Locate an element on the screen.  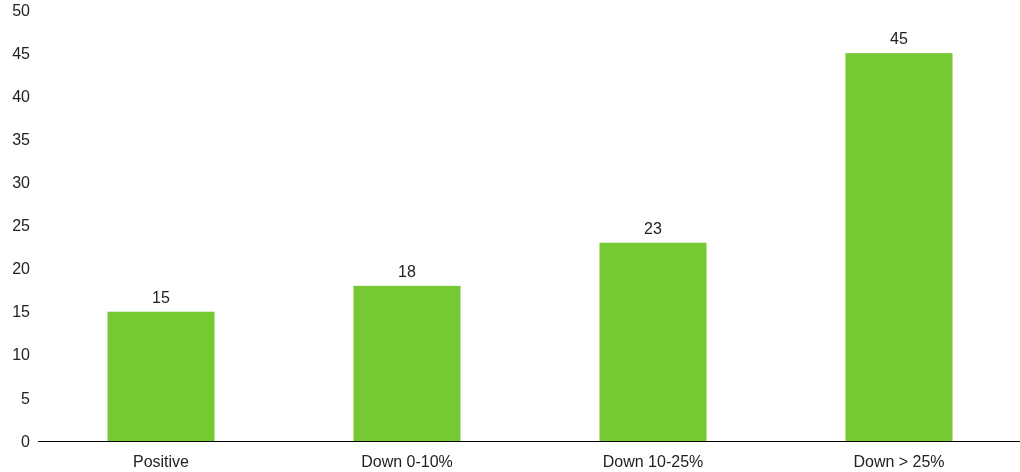
y-tick-label: 5 is located at coordinates (26, 398).